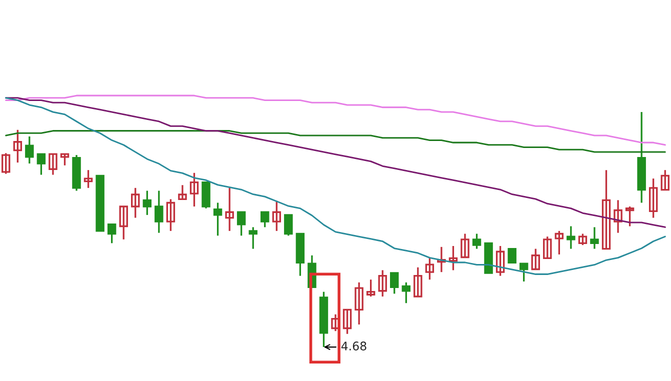 This screenshot has width=671, height=381. I want to click on annotation: 4.68, so click(353, 346).